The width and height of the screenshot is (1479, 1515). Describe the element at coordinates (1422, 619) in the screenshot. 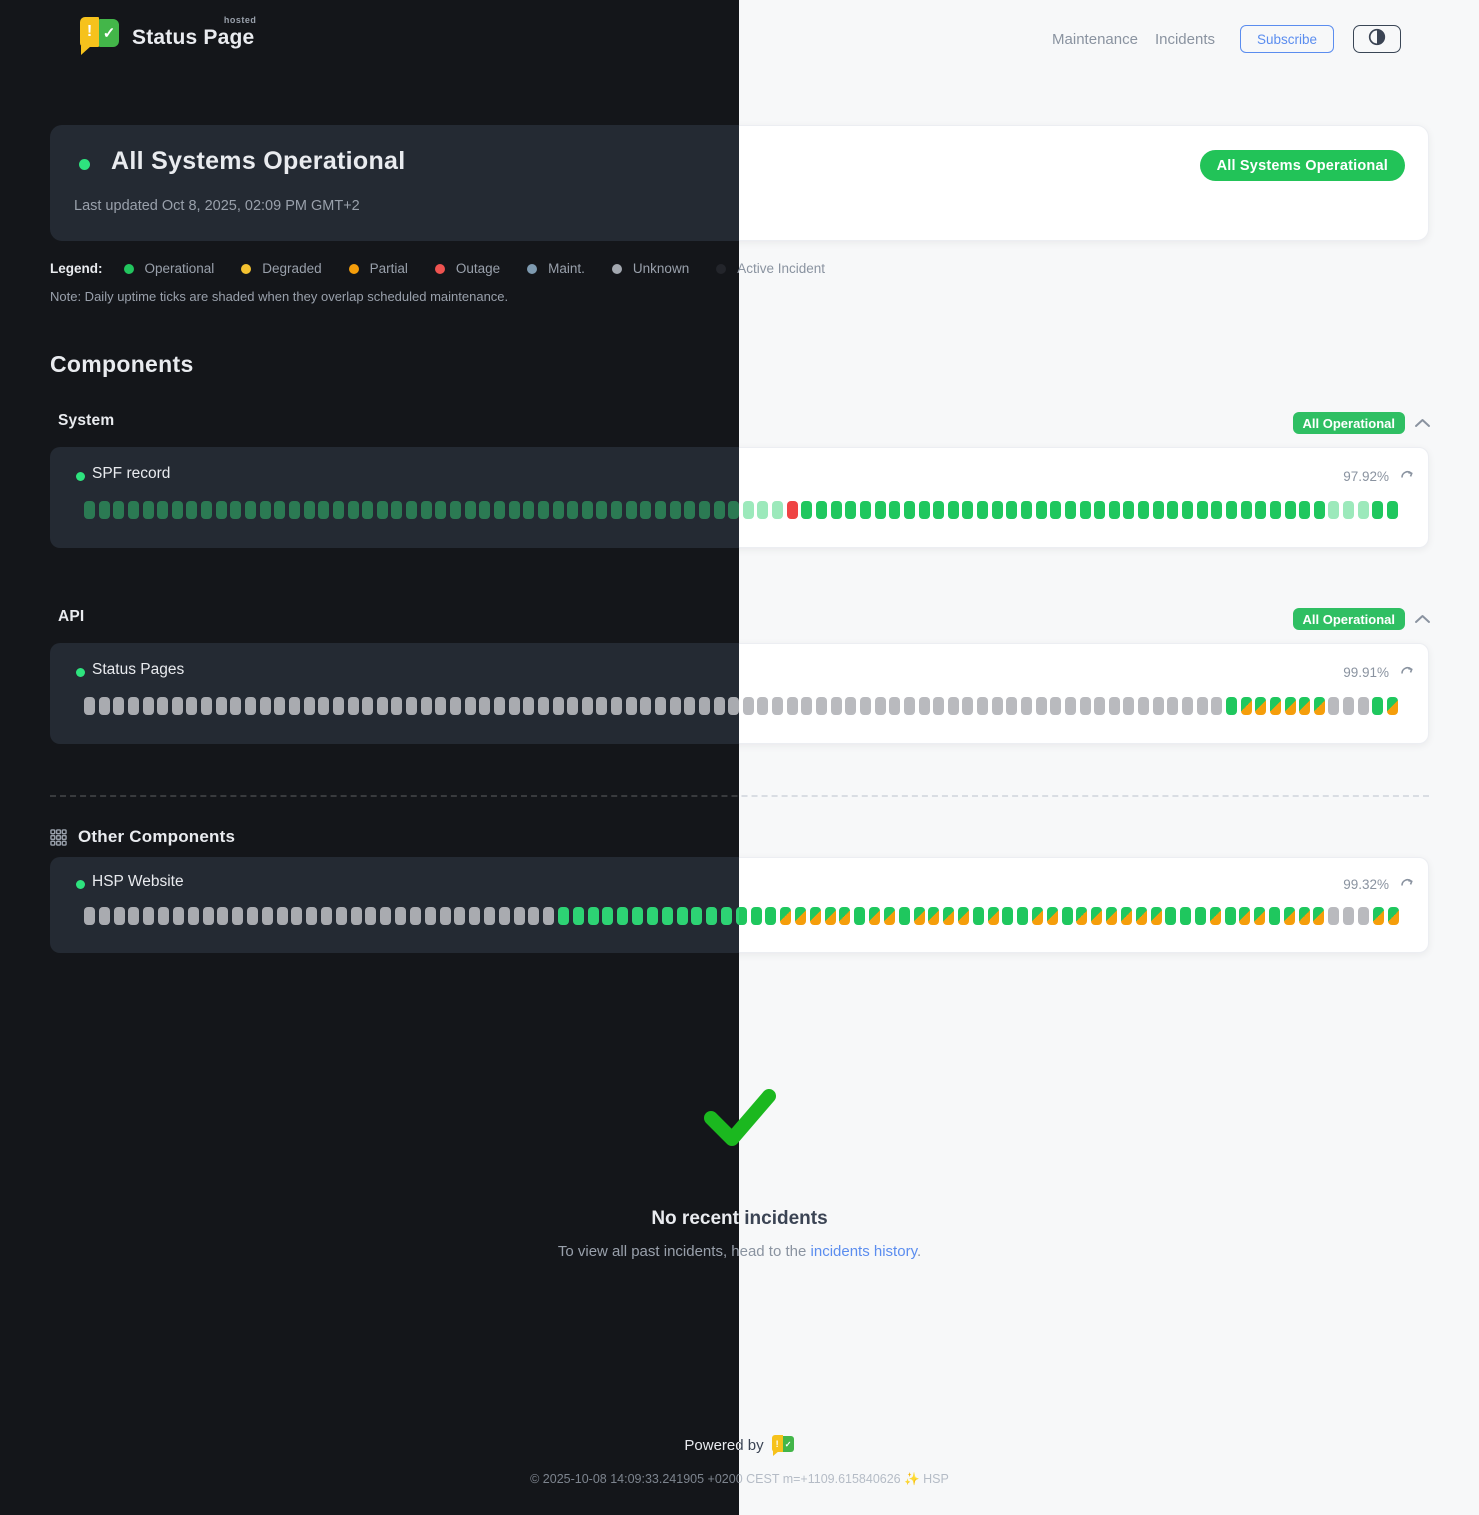

I see `chevron-up-icon` at that location.